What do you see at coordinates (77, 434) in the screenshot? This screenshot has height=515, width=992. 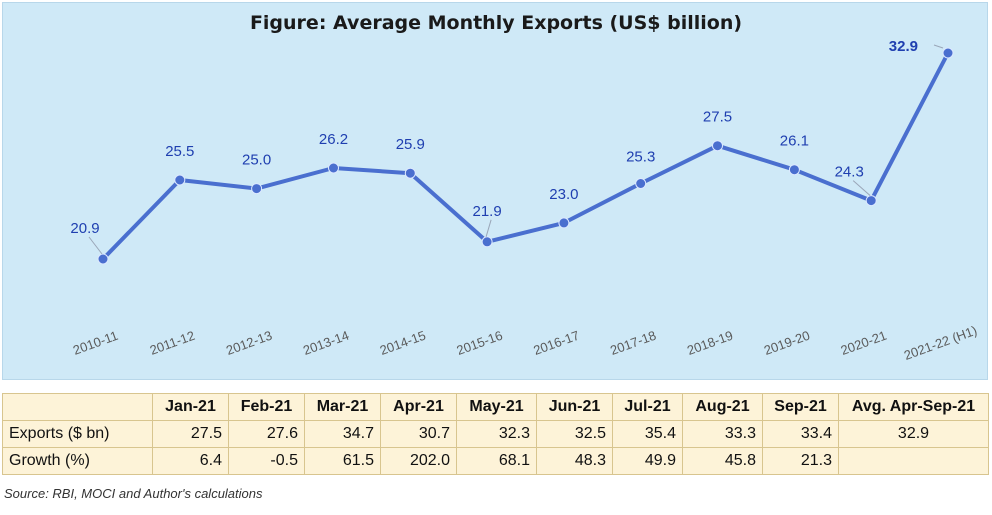 I see `row-header-cell: Exports ($ bn)` at bounding box center [77, 434].